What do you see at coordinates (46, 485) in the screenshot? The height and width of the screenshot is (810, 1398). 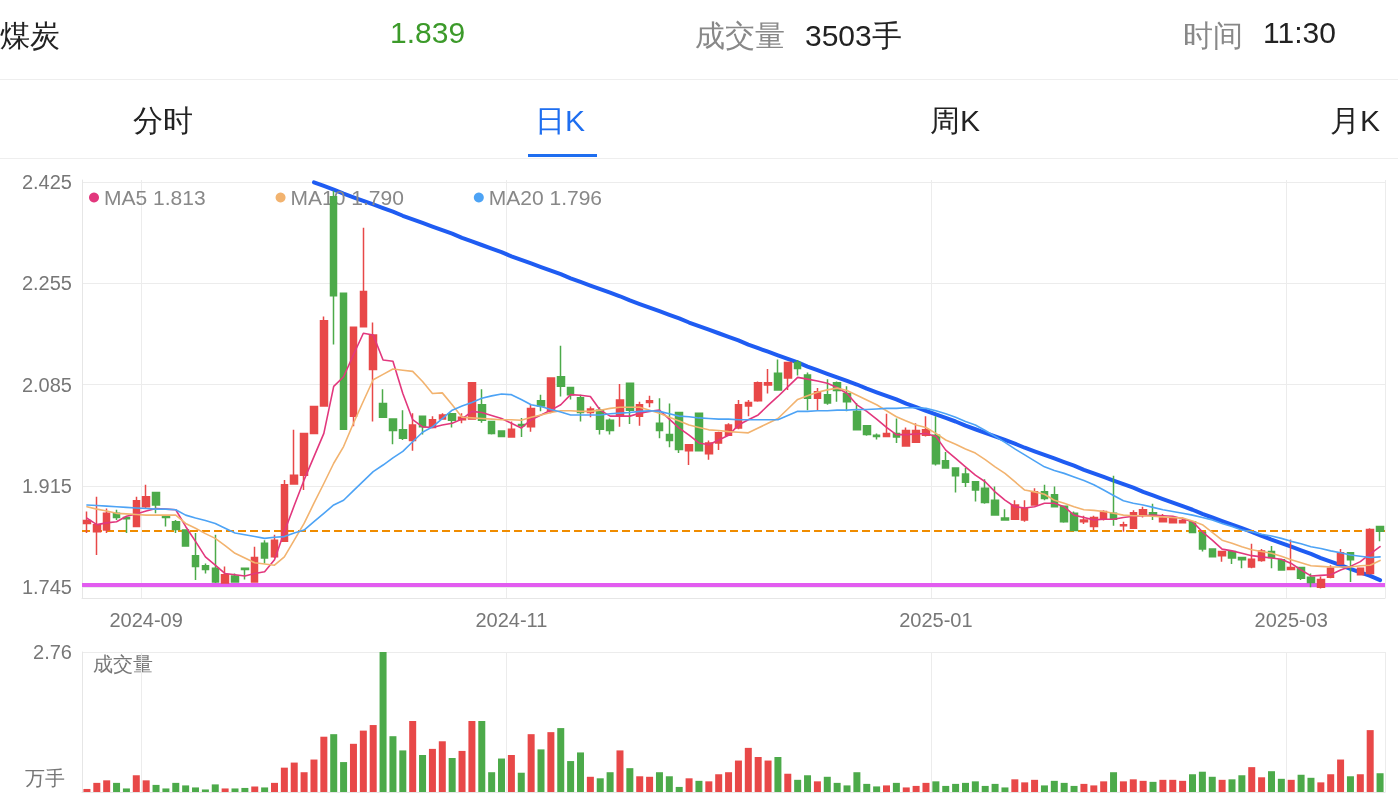 I see `y-tick-label: 1.915` at bounding box center [46, 485].